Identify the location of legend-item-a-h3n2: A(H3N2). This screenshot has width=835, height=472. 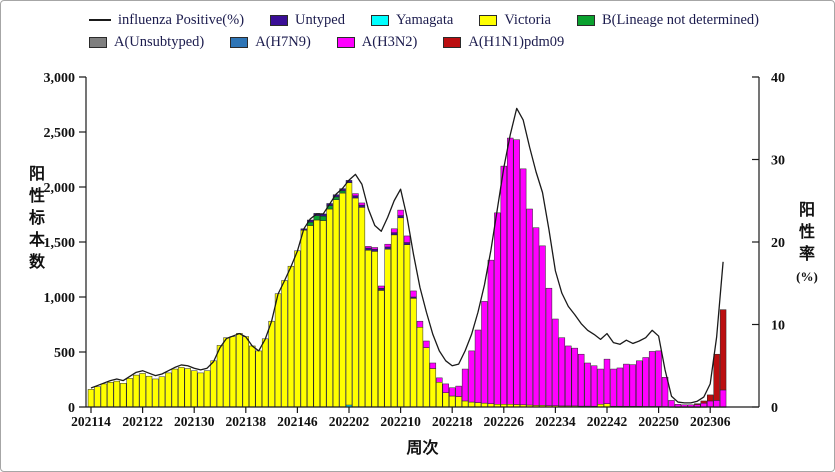
(377, 42).